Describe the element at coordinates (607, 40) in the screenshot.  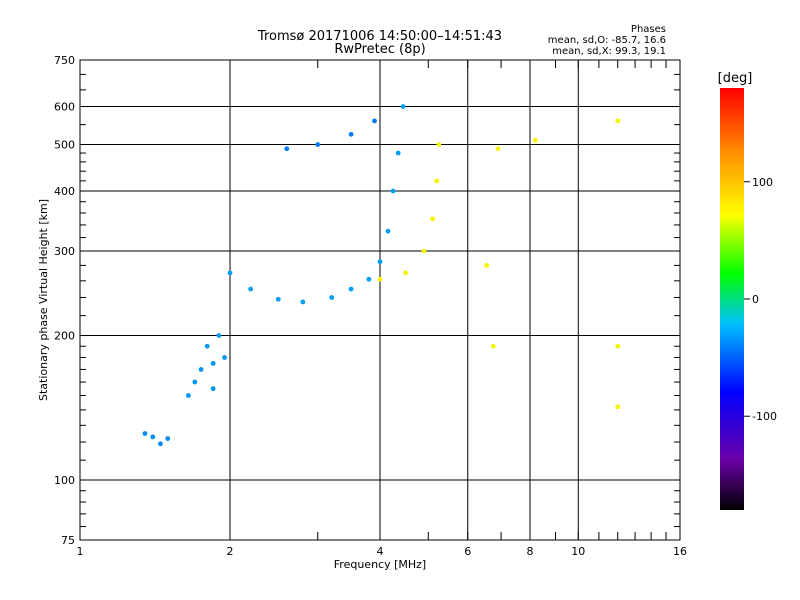
I see `stats-o-line: mean, sd,O: -85.7, 16.6` at that location.